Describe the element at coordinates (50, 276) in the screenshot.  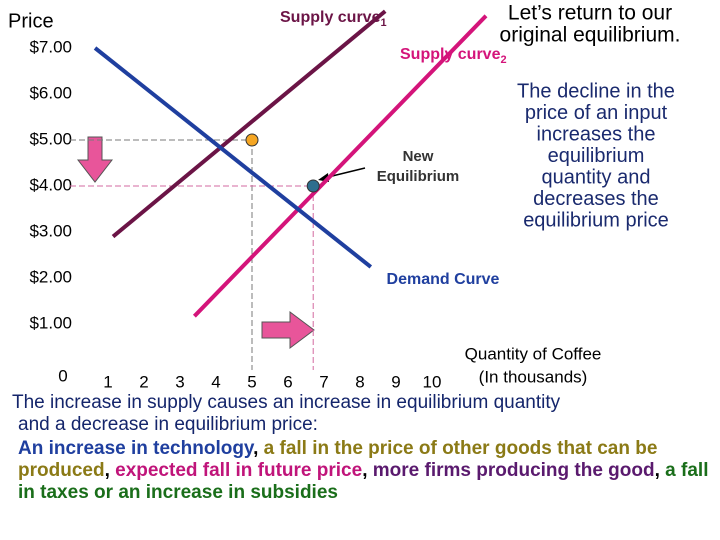
I see `y-tick-label: $2.00` at that location.